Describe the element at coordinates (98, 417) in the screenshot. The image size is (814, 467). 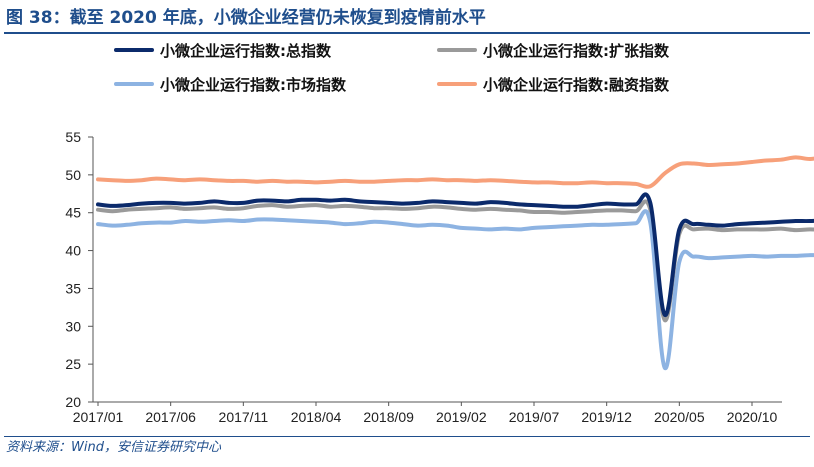
I see `x-tick-label: 2017/01` at that location.